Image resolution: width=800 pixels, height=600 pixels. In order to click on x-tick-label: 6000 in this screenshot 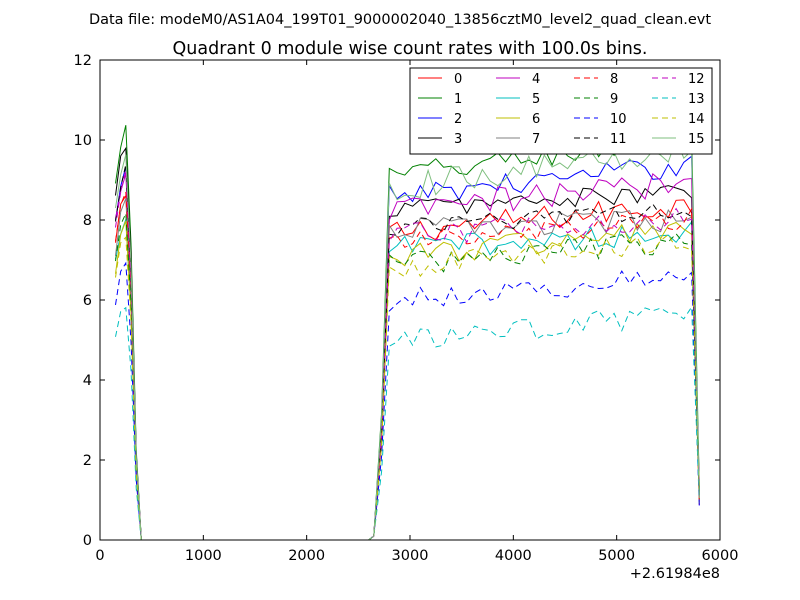, I will do `click(720, 556)`.